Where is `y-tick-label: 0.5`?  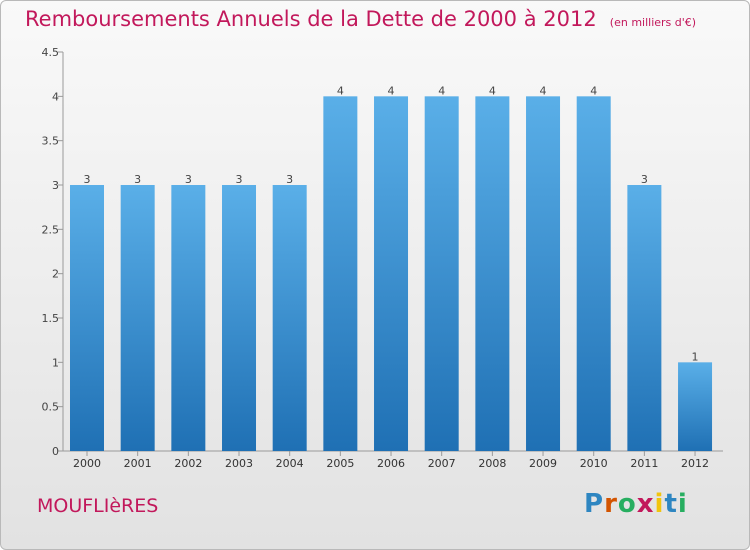
y-tick-label: 0.5 is located at coordinates (51, 407).